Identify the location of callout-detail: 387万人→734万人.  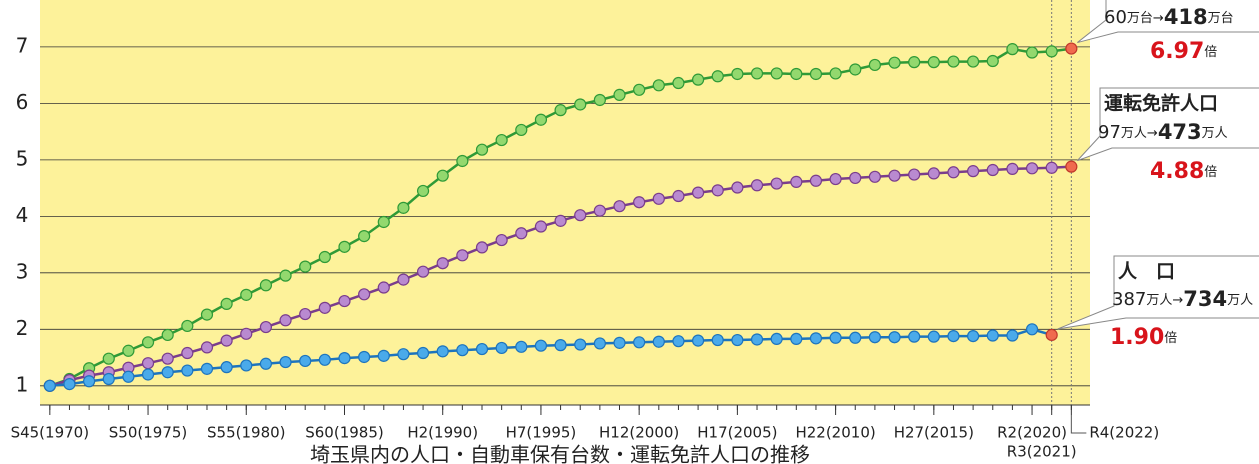
(1182, 299).